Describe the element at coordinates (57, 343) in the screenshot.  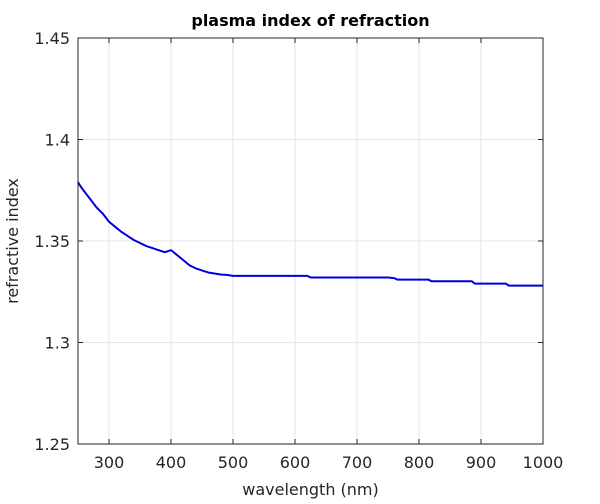
I see `y-tick-label: 1.3` at that location.